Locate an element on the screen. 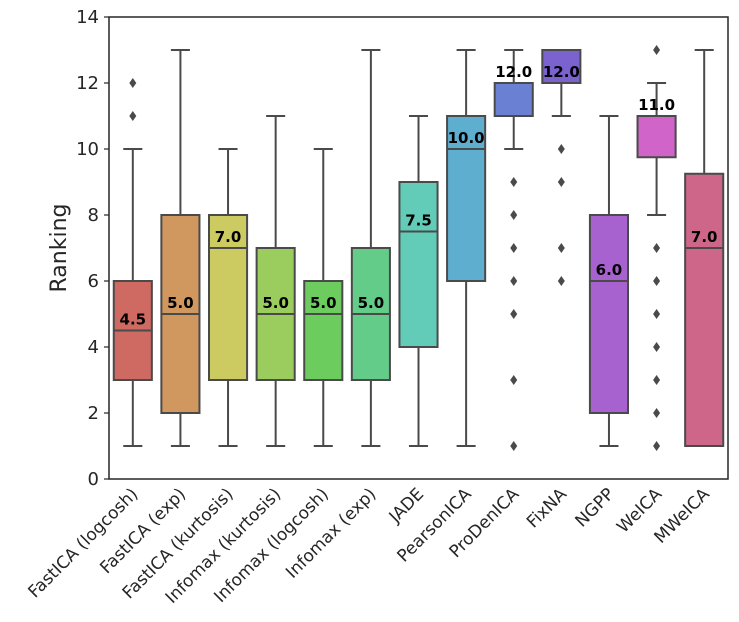  box-group: 7.5 is located at coordinates (418, 281).